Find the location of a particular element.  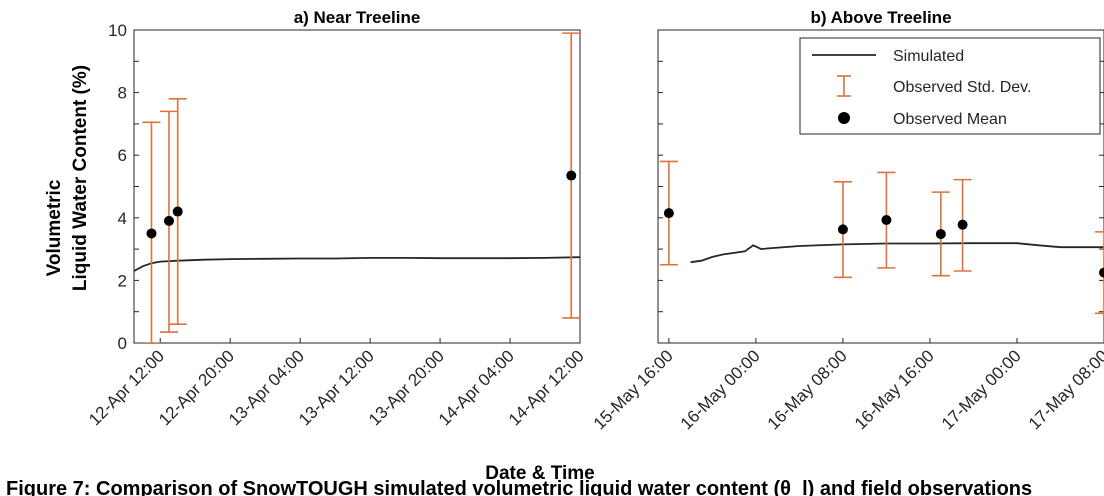

panel-title: a) Near Treeline is located at coordinates (357, 17).